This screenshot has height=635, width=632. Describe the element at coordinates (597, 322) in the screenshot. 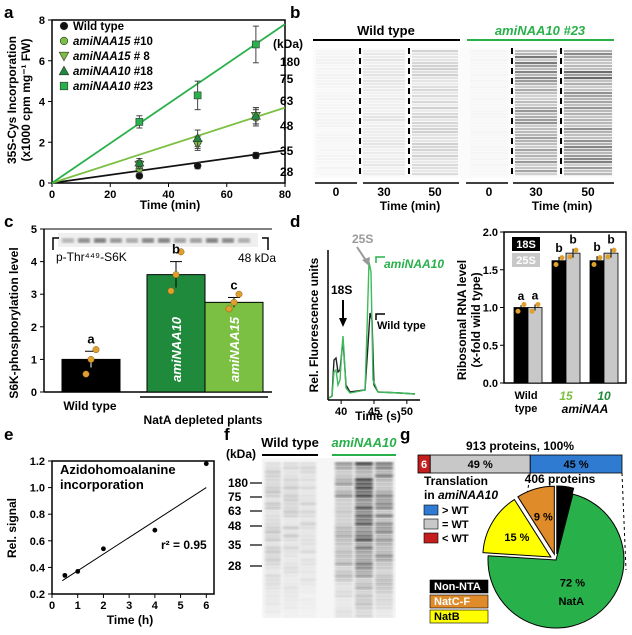

I see `d-bar` at that location.